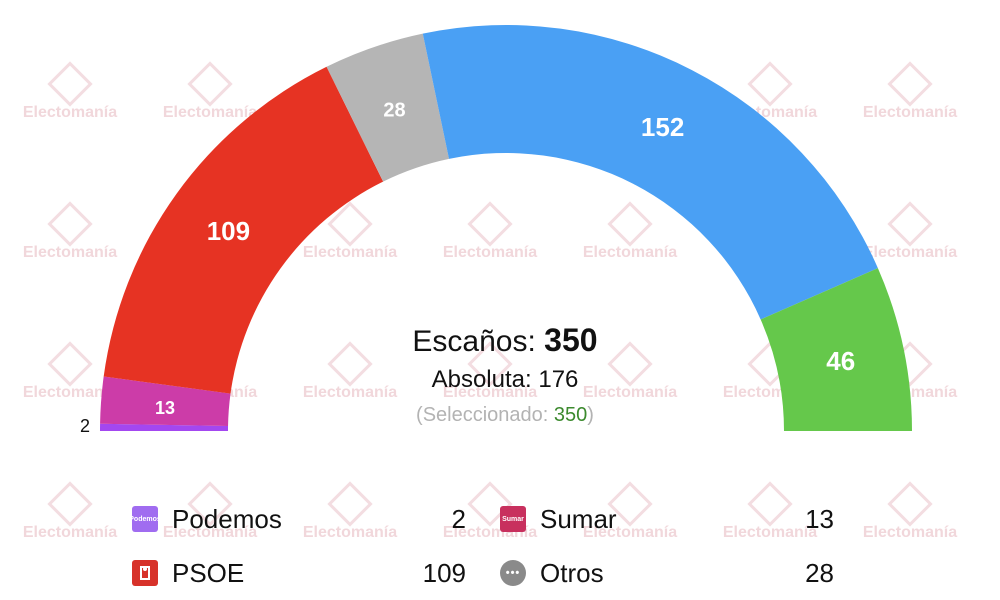  I want to click on selected-line: (Seleccionado: 350), so click(505, 415).